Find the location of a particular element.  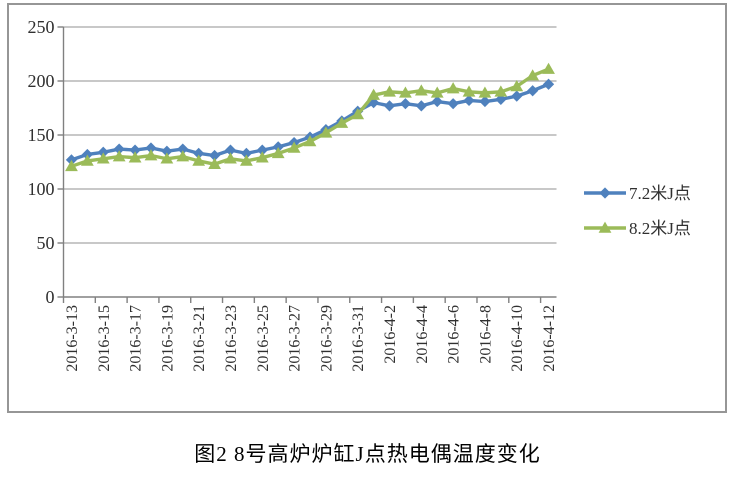

figure-caption: 图2 8号高炉炉缸J点热电偶温度变化 is located at coordinates (367, 454).